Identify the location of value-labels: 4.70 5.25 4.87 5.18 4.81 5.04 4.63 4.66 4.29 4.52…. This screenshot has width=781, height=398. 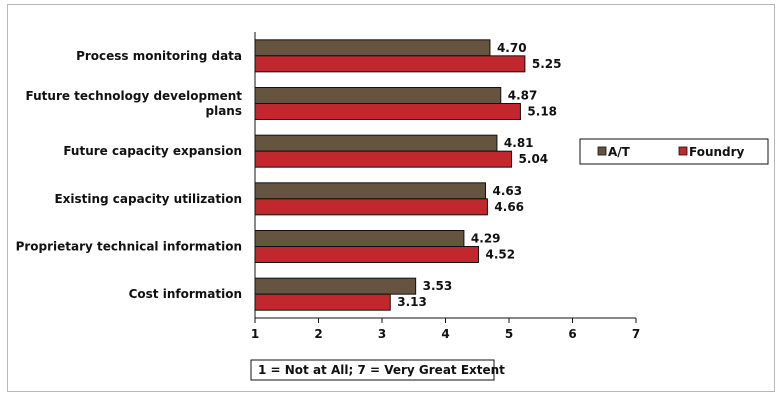
(479, 175).